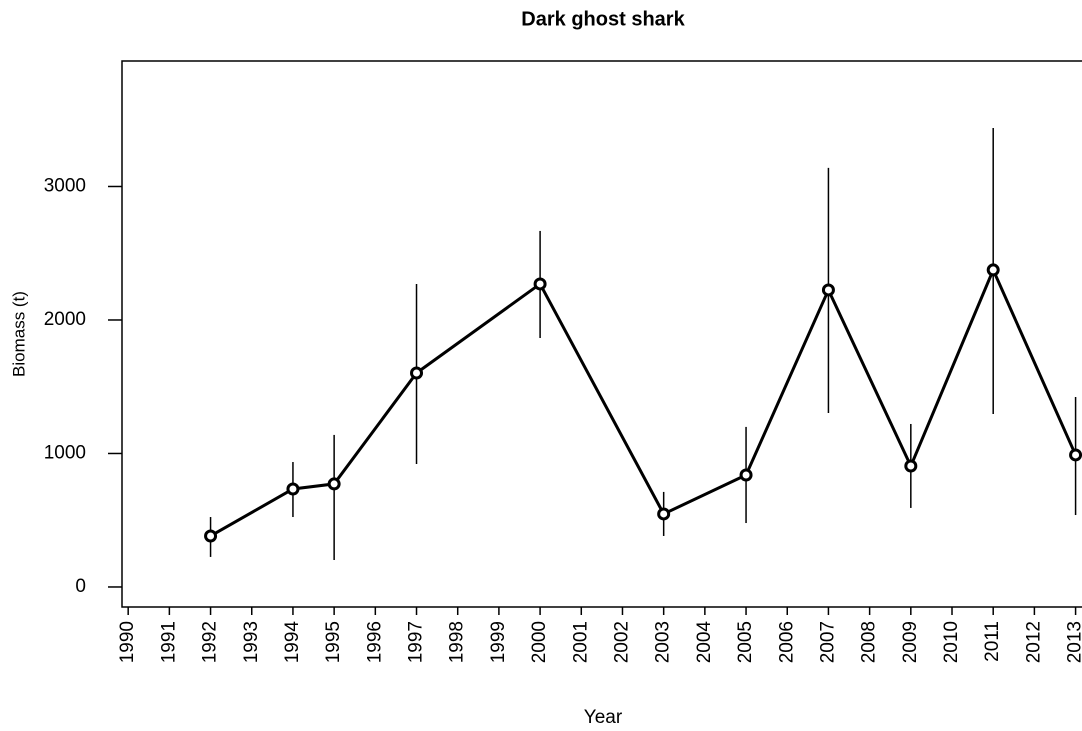 The height and width of the screenshot is (731, 1082). Describe the element at coordinates (869, 642) in the screenshot. I see `x-tick-label: 2008` at that location.